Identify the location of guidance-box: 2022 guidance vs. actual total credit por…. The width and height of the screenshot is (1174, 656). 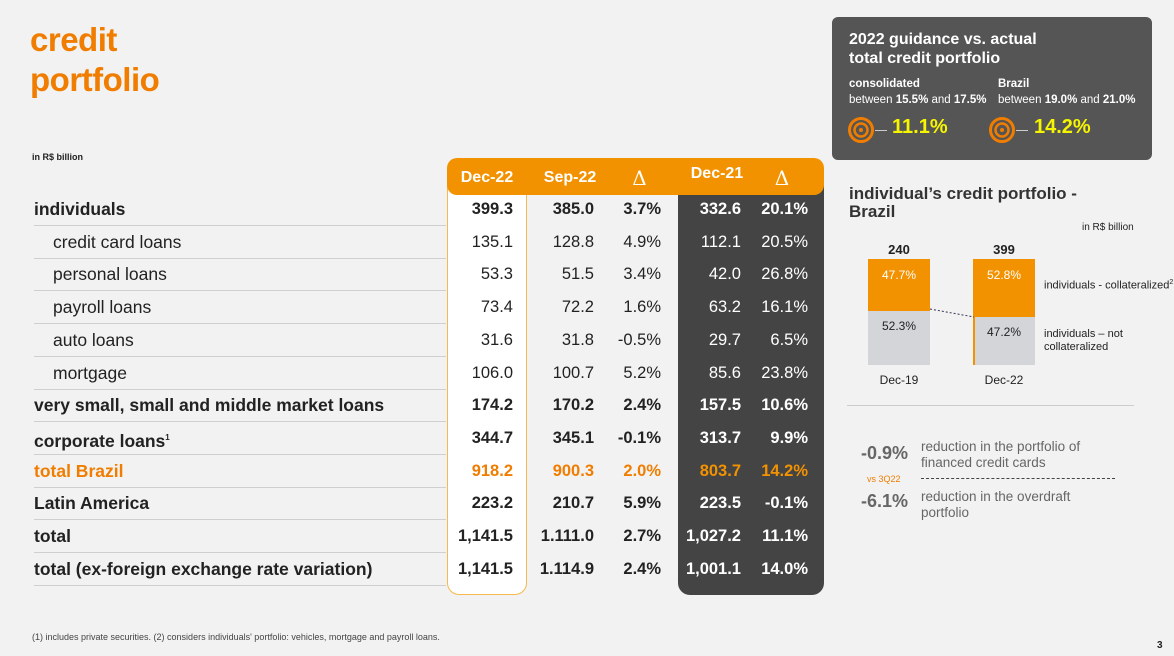
(992, 88).